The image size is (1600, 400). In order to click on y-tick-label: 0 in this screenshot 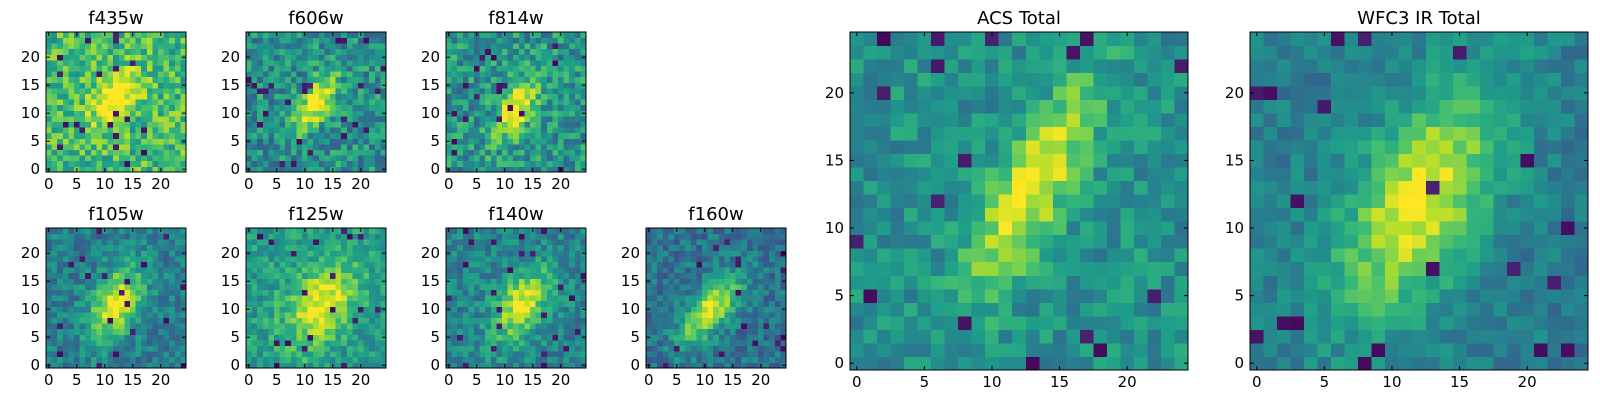, I will do `click(235, 169)`.